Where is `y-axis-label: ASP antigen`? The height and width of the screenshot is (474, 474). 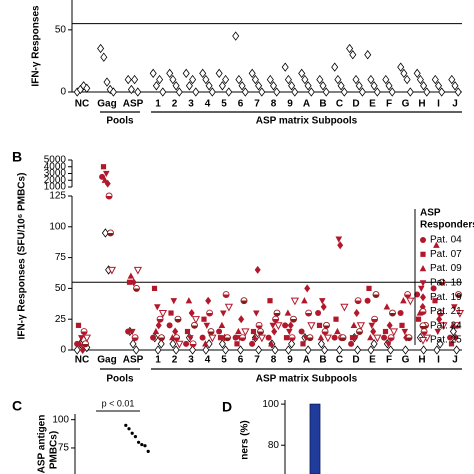
y-axis-label: ASP antigen is located at coordinates (42, 444).